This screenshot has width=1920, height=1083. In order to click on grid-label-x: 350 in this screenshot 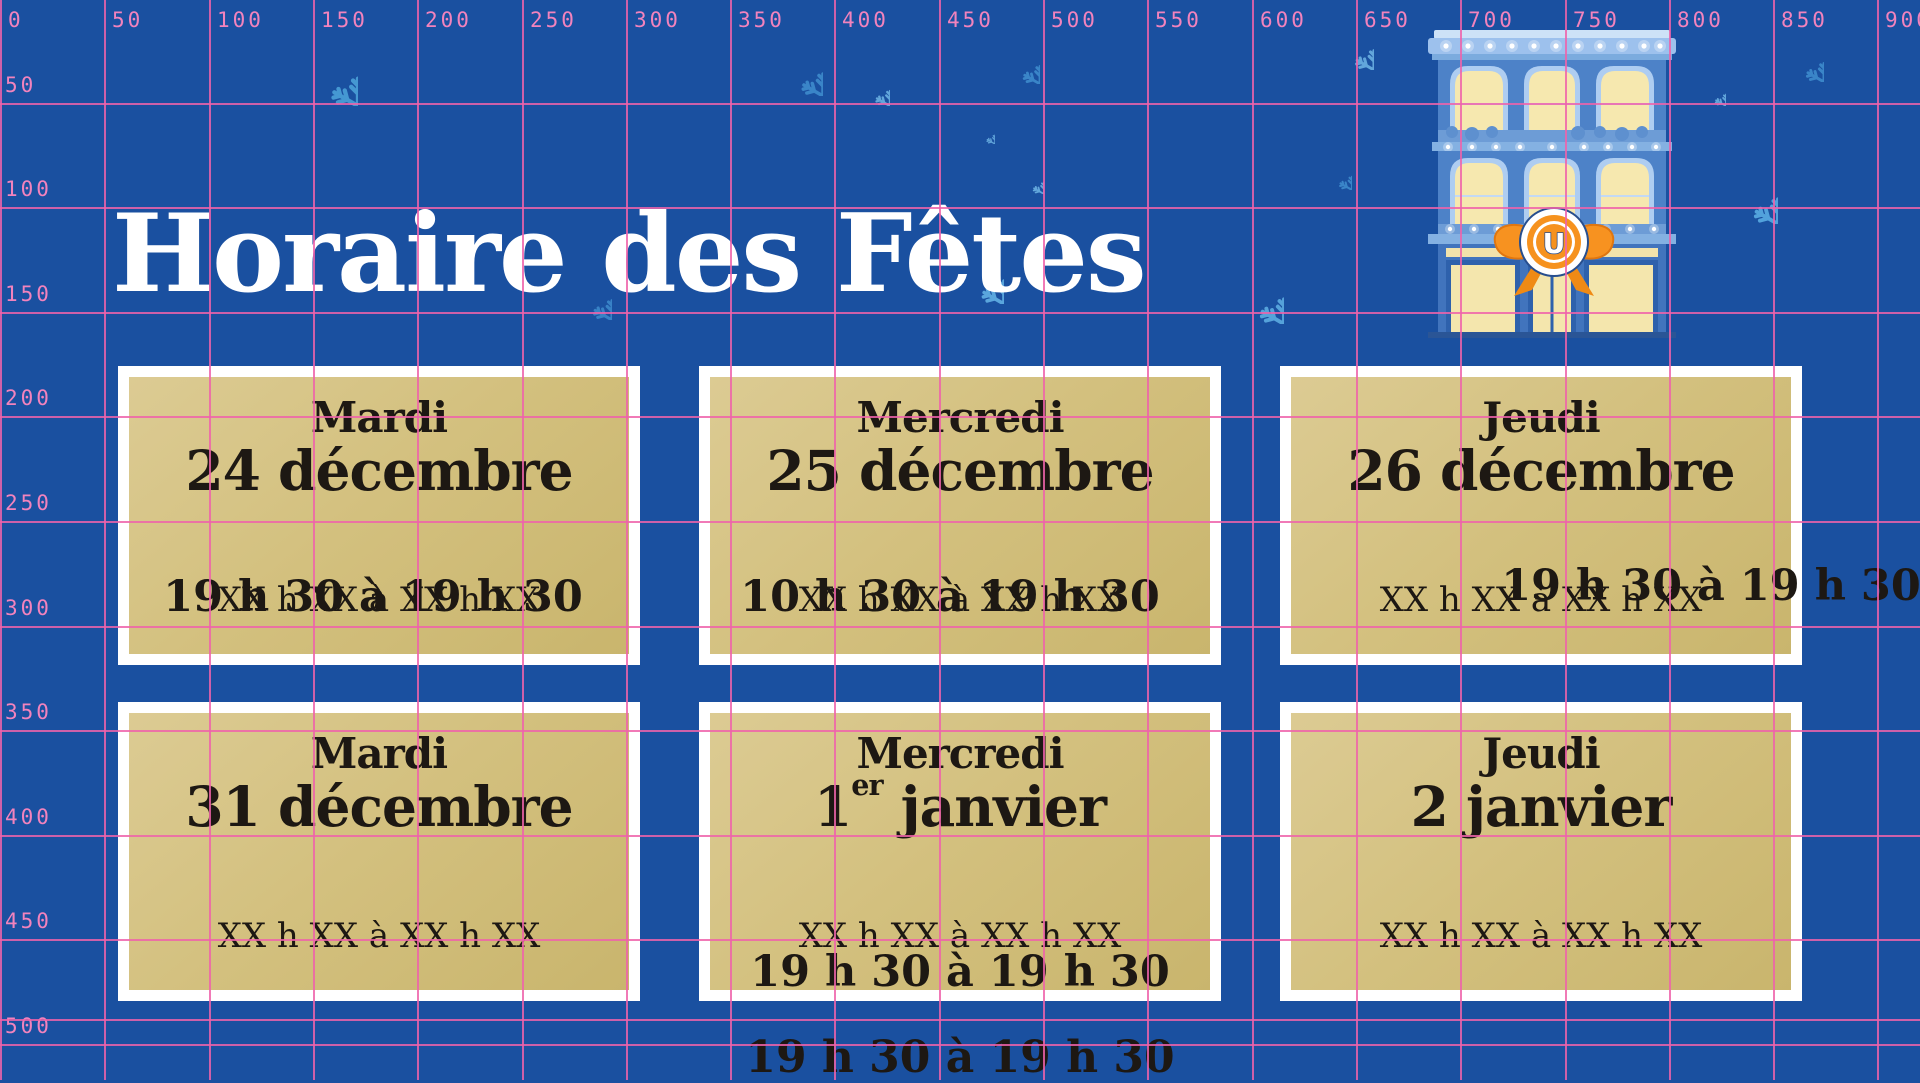, I will do `click(761, 20)`.